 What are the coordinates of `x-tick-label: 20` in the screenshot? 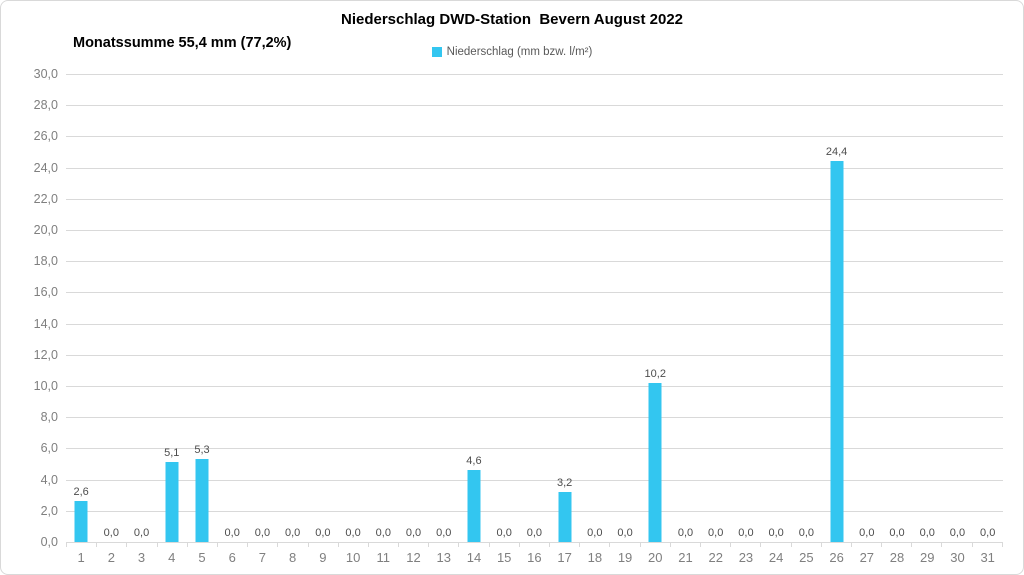 It's located at (655, 557).